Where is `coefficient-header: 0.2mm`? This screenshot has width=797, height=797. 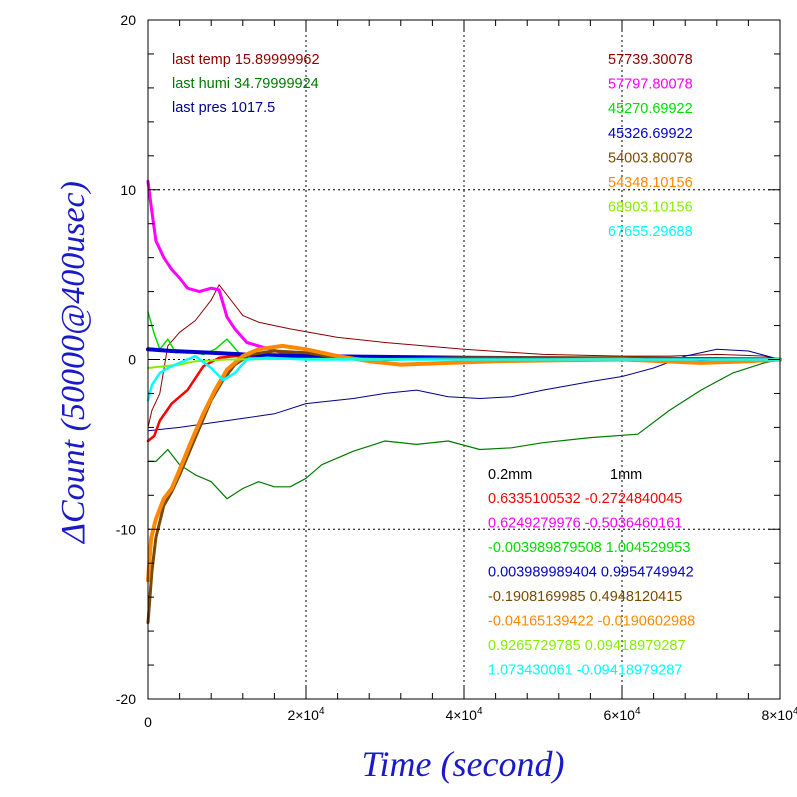 coefficient-header: 0.2mm is located at coordinates (510, 475).